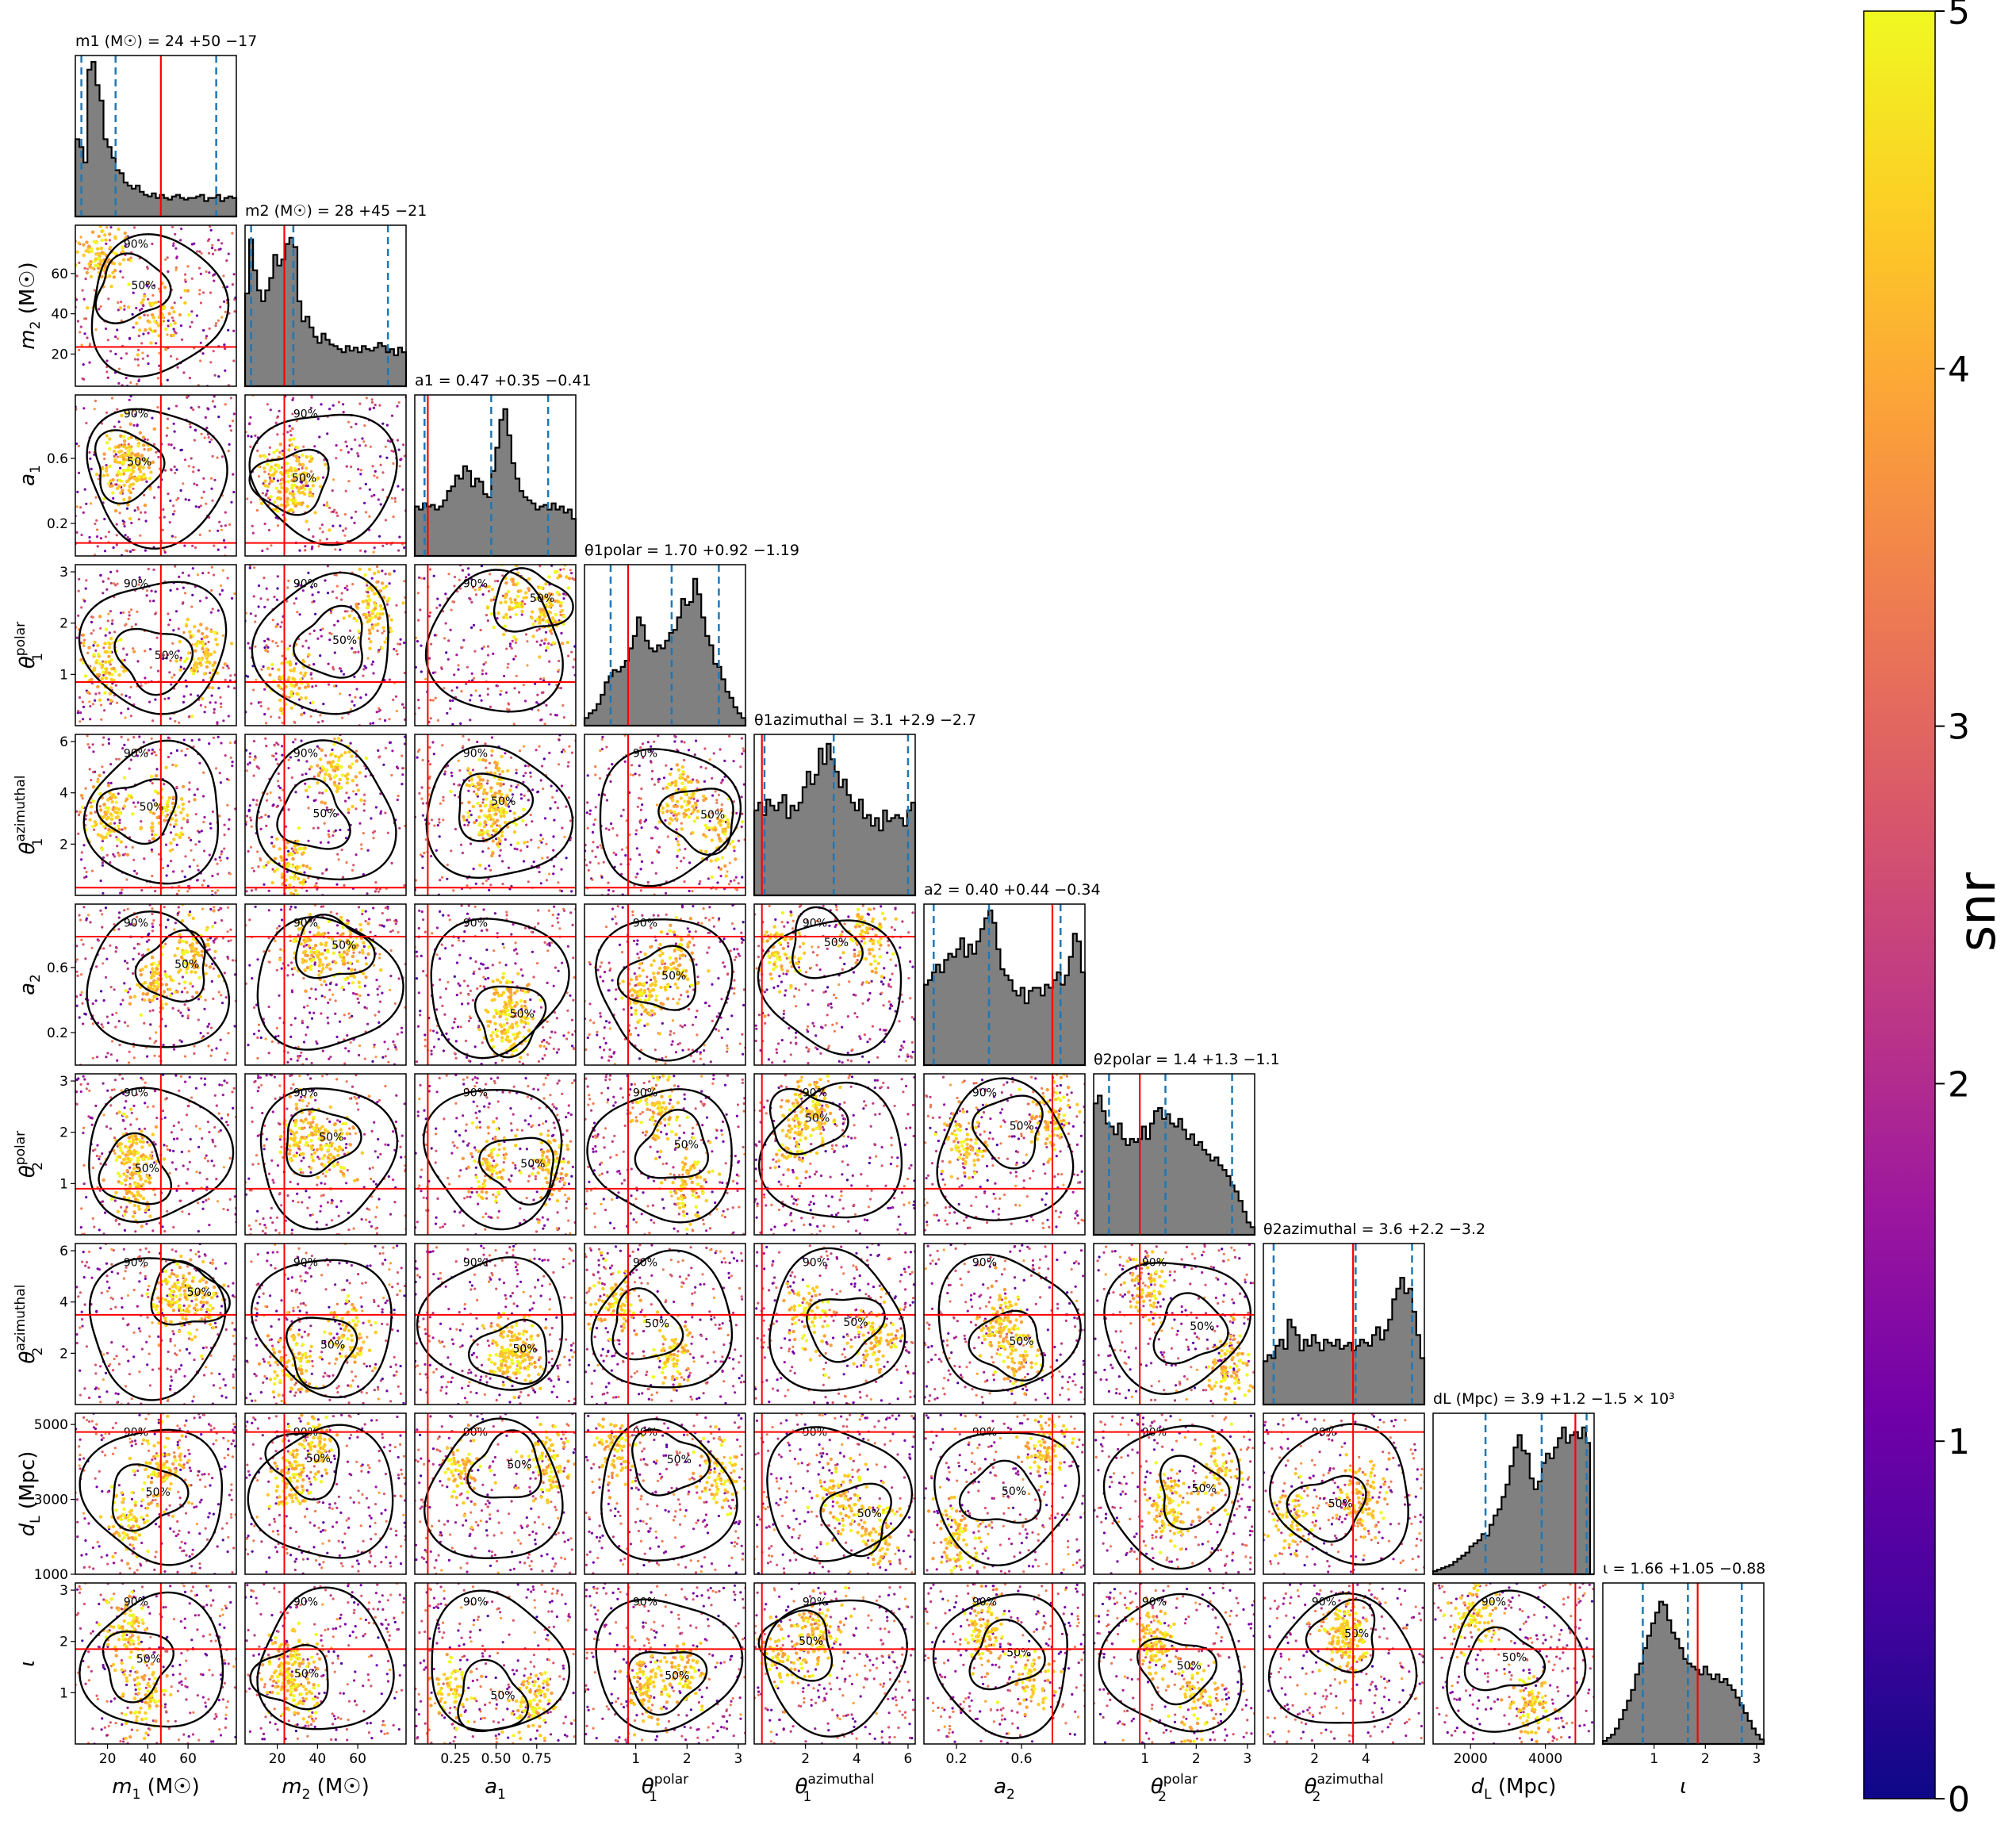  What do you see at coordinates (664, 814) in the screenshot?
I see `scatter-points: 90% 50%` at bounding box center [664, 814].